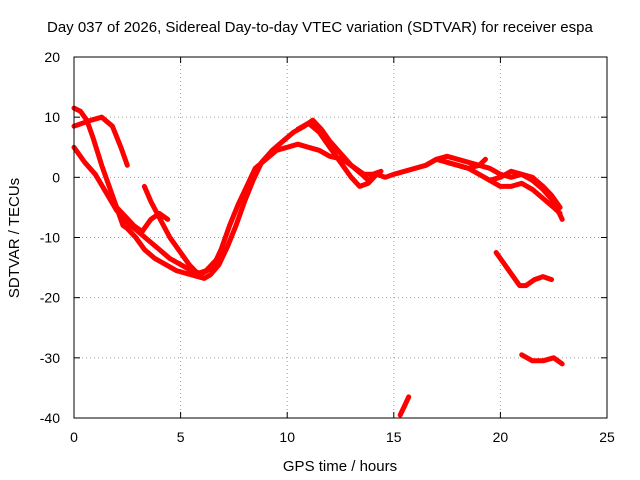  What do you see at coordinates (50, 418) in the screenshot?
I see `y-tick-label: -40` at bounding box center [50, 418].